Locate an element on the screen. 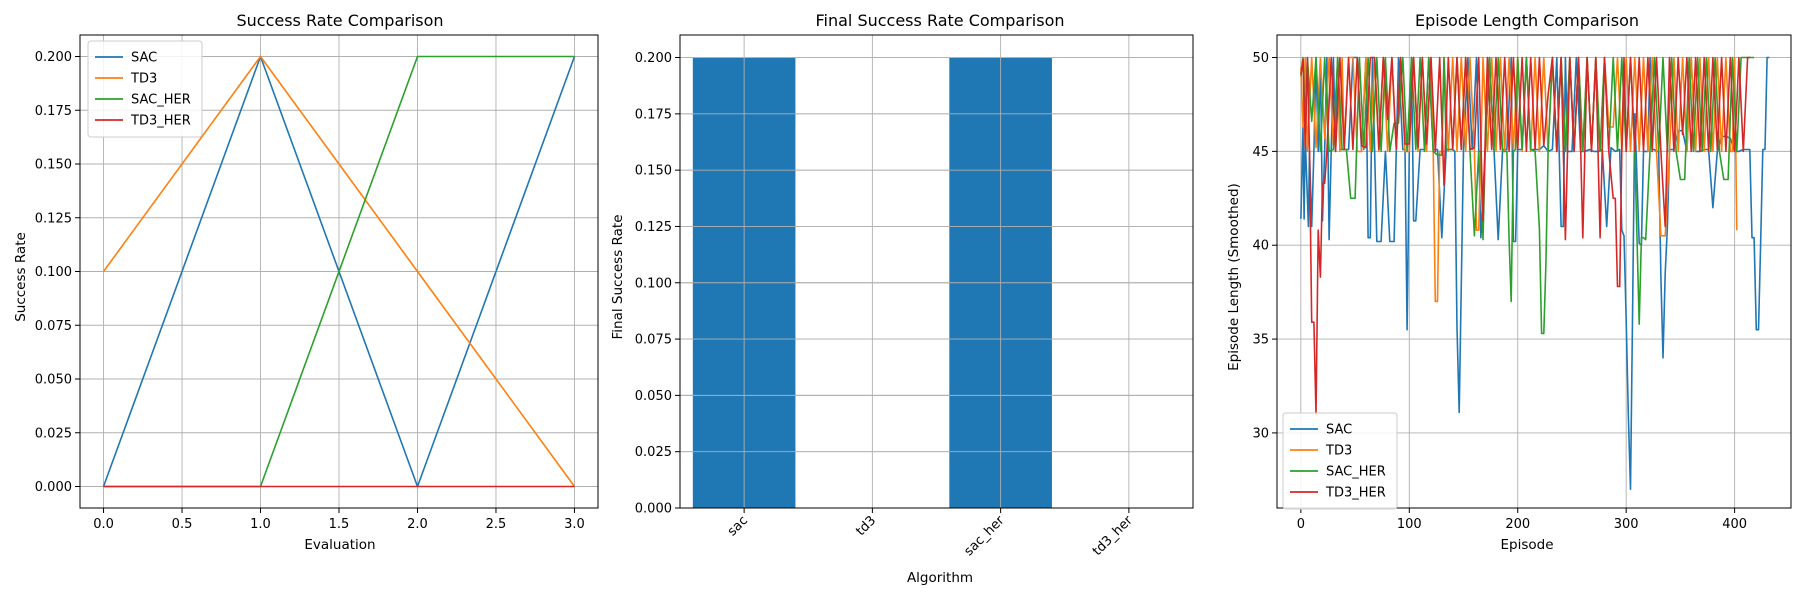 The height and width of the screenshot is (600, 1800). x-tick-label: 2.0 is located at coordinates (417, 524).